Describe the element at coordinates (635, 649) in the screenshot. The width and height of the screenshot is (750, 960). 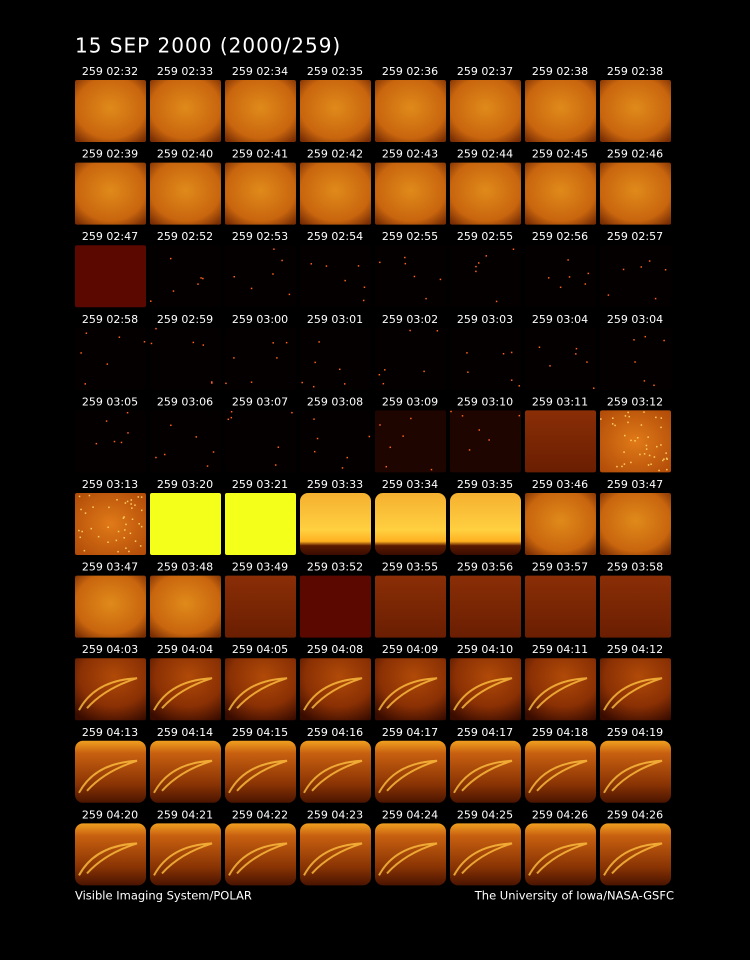
I see `frame-label: 259 04:12` at that location.